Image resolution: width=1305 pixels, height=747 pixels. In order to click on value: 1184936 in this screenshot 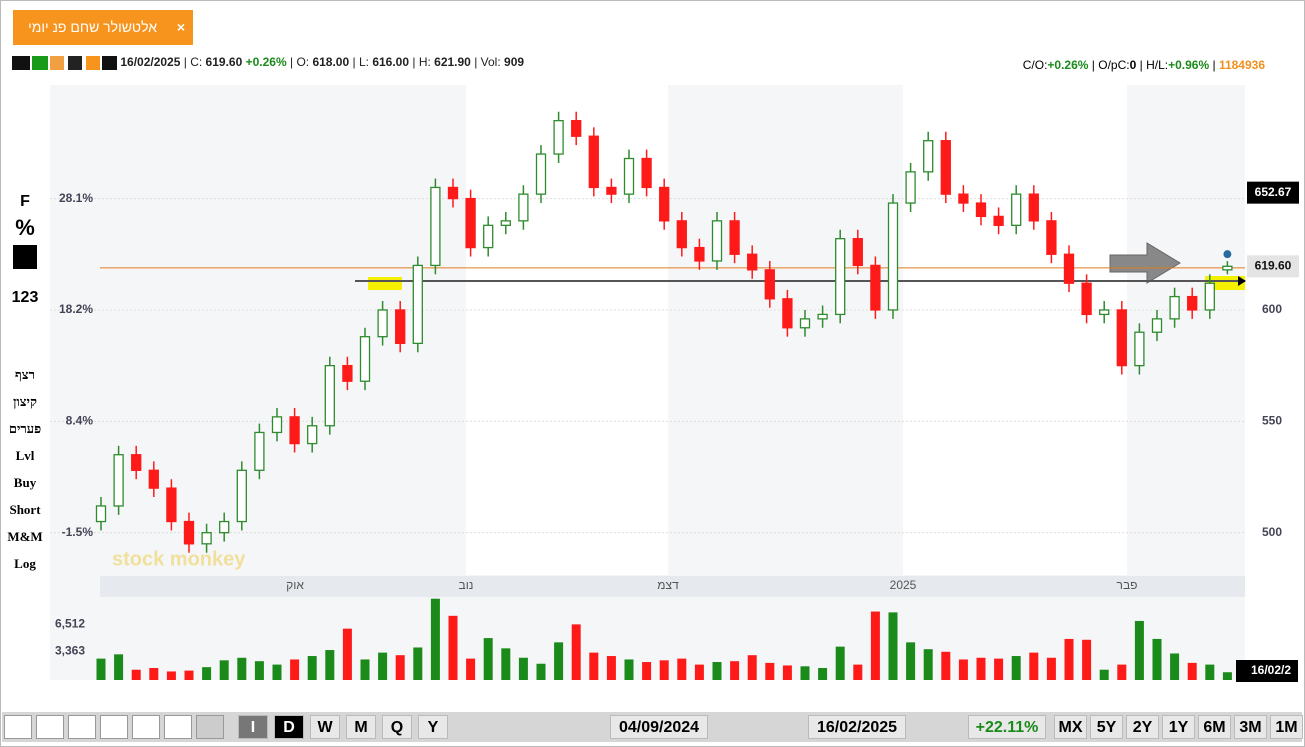, I will do `click(1241, 65)`.